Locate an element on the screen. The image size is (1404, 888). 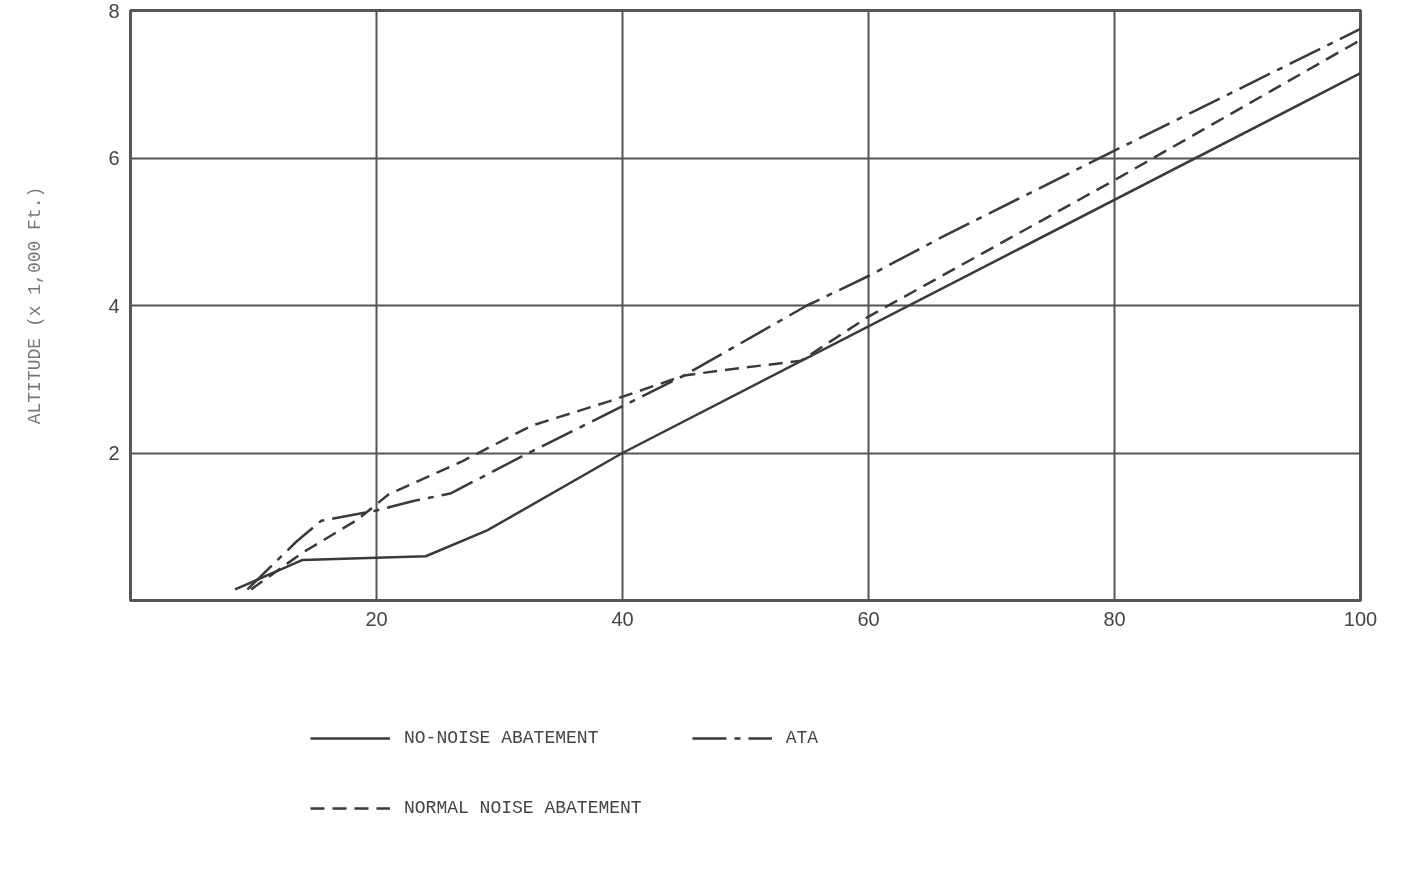
x-tick-label: 20 is located at coordinates (376, 618).